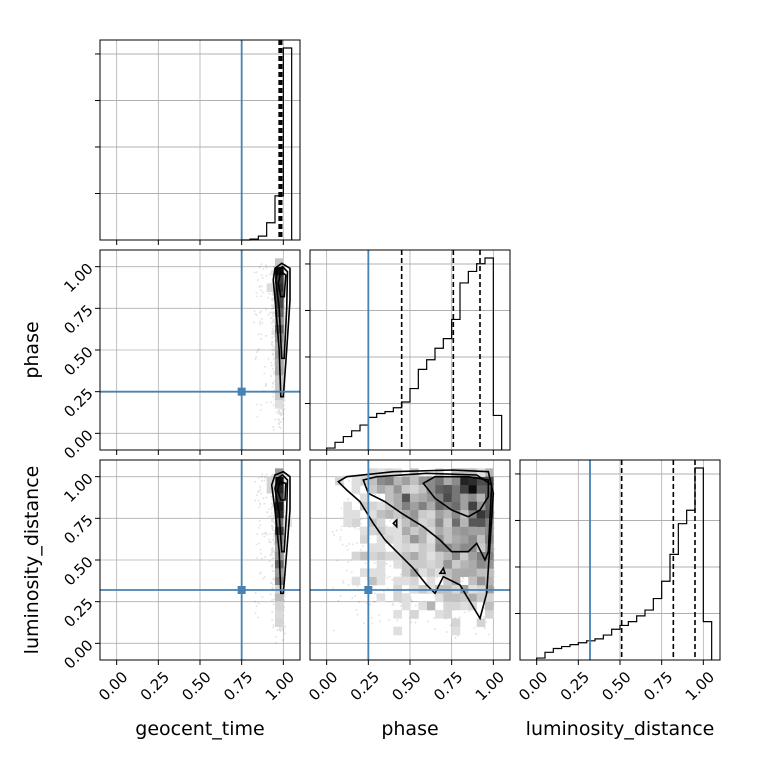  I want to click on xtick-label-gt-2: 0.50, so click(196, 686).